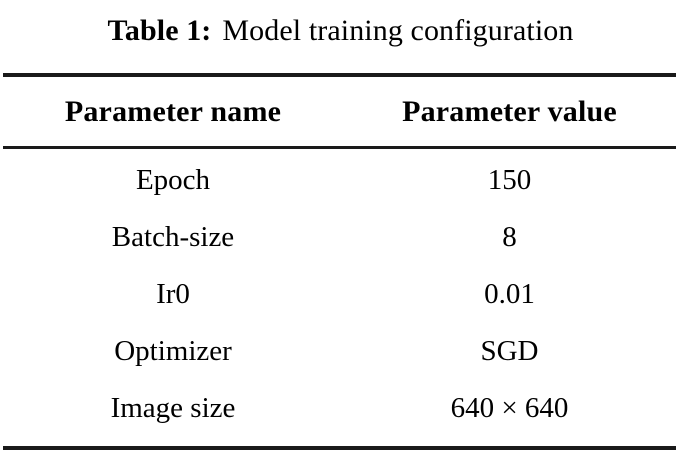 Image resolution: width=681 pixels, height=457 pixels. Describe the element at coordinates (173, 237) in the screenshot. I see `cell-parameter-name: Batch-size` at that location.